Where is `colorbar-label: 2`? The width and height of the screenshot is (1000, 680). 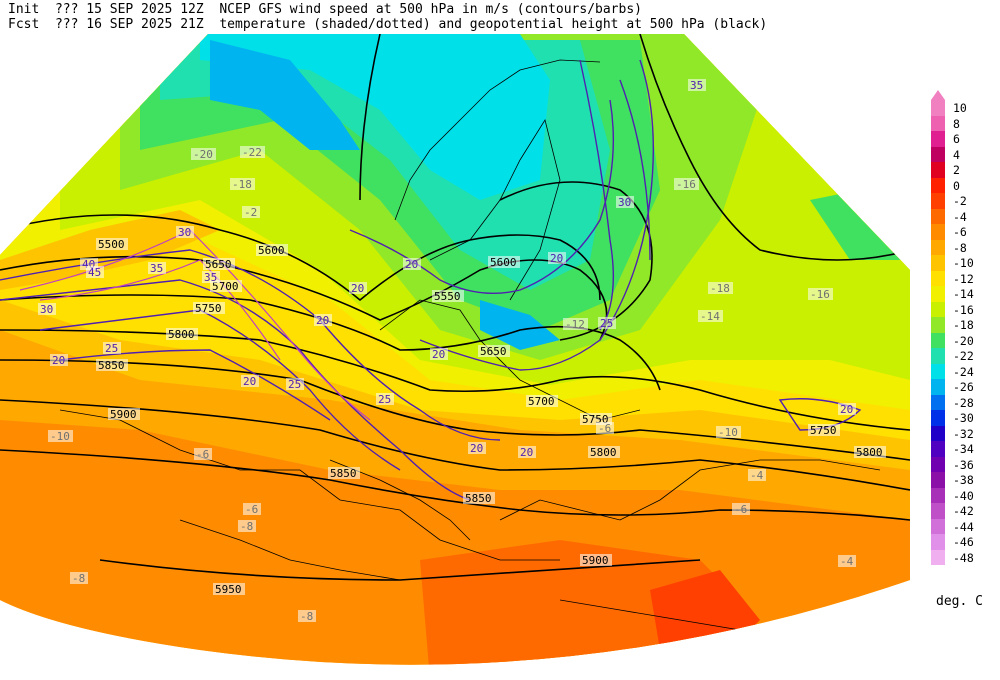 colorbar-label: 2 is located at coordinates (956, 170).